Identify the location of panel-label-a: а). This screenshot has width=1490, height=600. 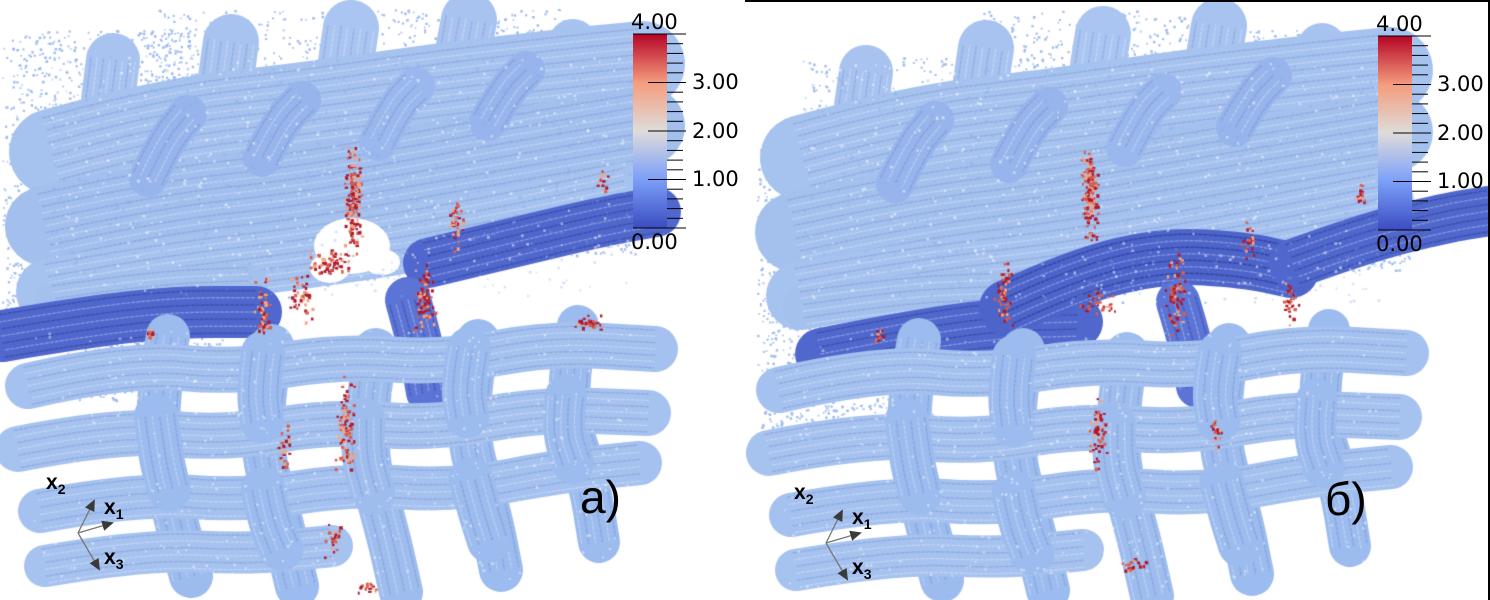
(600, 497).